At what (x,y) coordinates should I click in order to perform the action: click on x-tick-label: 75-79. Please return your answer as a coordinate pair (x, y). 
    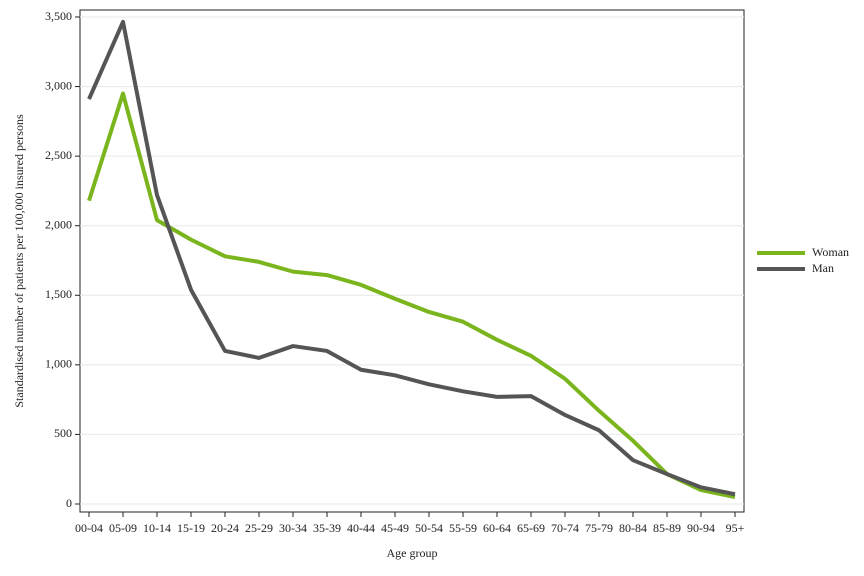
    Looking at the image, I should click on (599, 528).